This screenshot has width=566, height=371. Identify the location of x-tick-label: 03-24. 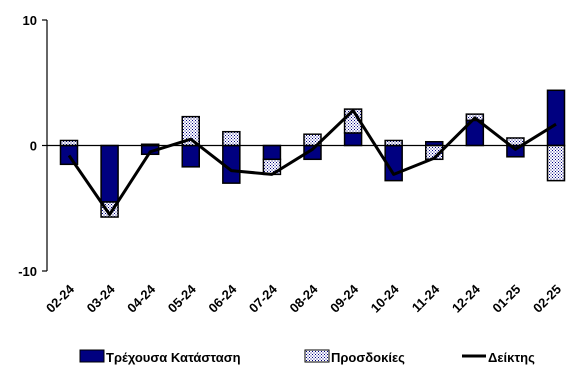
(101, 298).